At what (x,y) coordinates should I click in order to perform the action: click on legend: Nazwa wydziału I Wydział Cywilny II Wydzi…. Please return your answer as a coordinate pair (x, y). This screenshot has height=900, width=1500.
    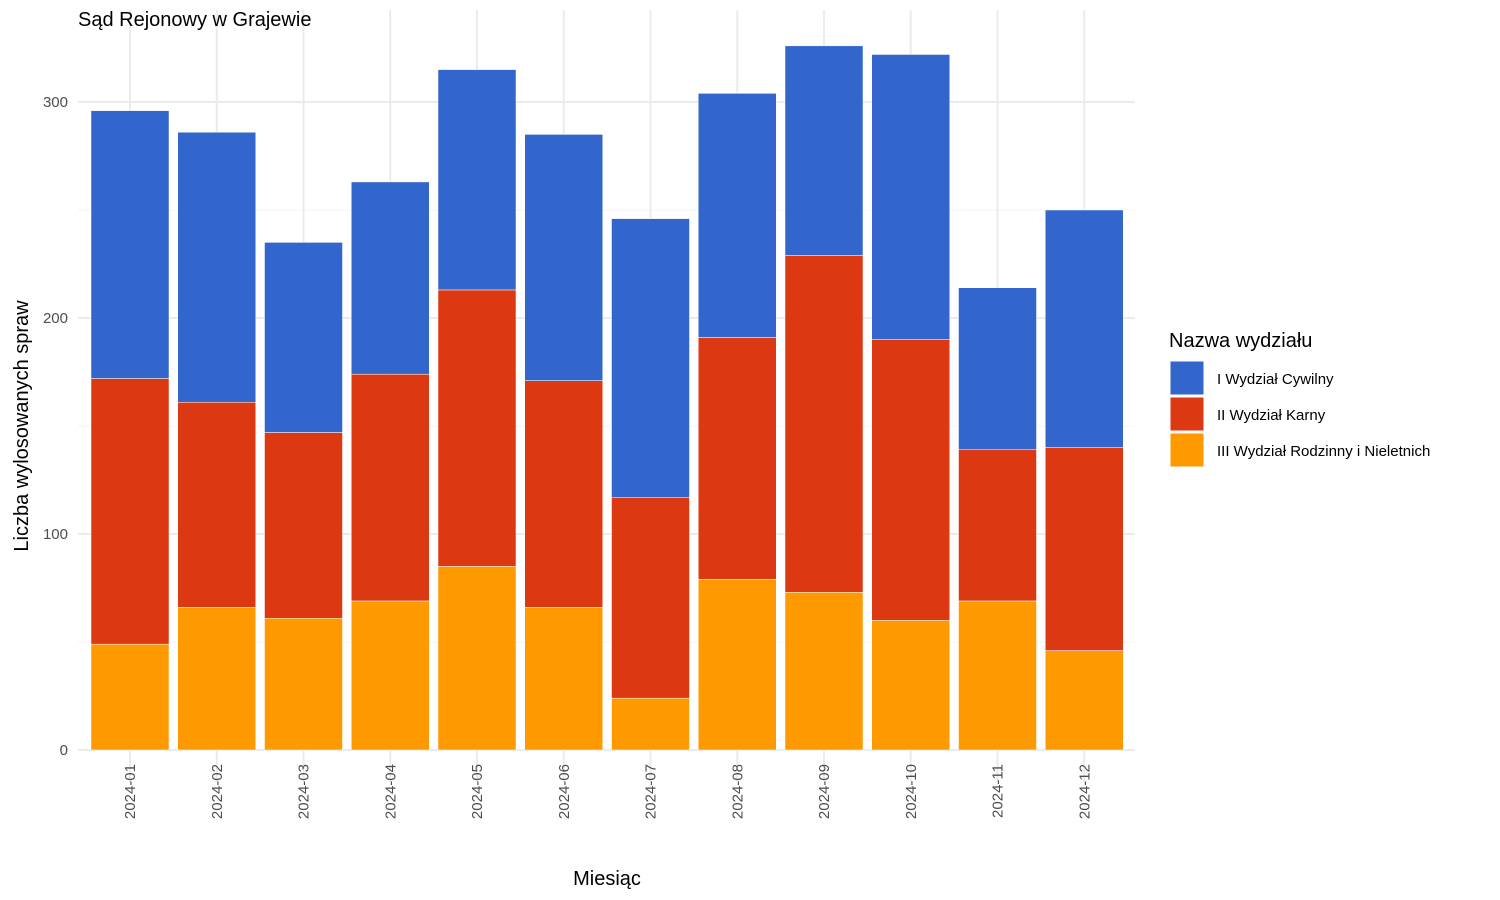
    Looking at the image, I should click on (1299, 399).